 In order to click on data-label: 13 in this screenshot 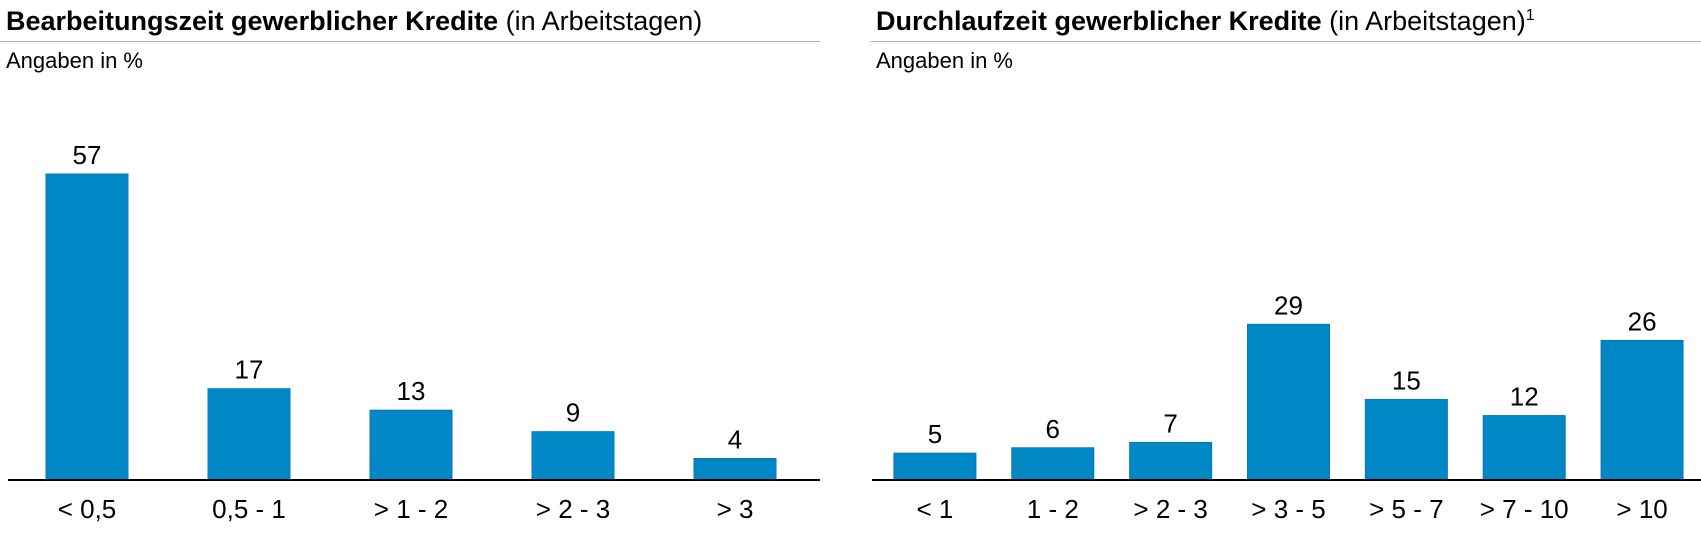, I will do `click(411, 391)`.